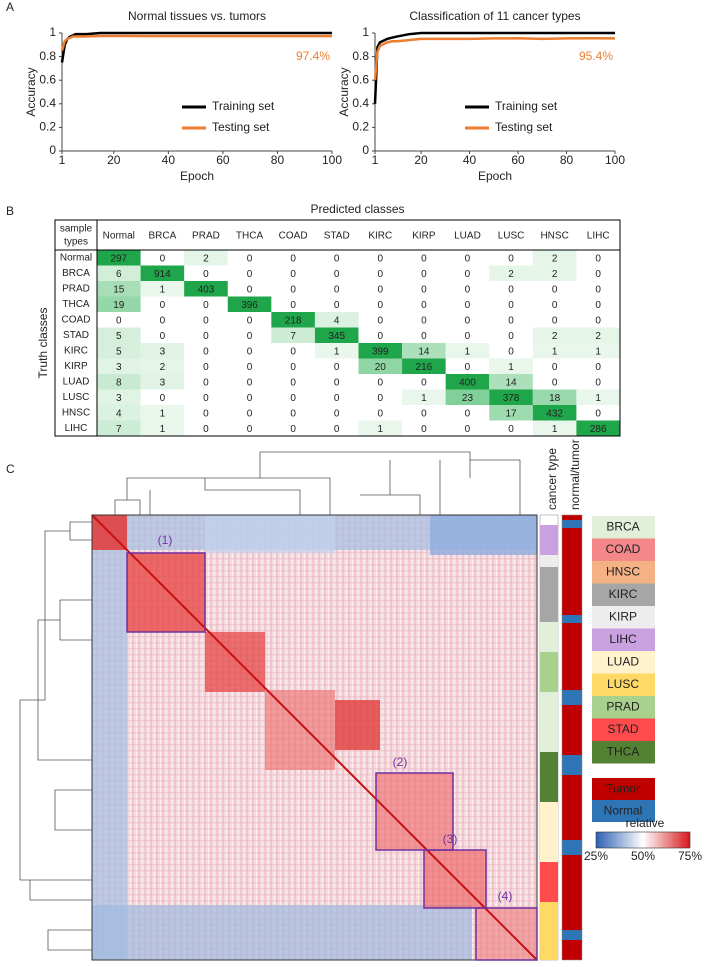 This screenshot has width=704, height=967. What do you see at coordinates (76, 229) in the screenshot?
I see `corner-label: sample` at bounding box center [76, 229].